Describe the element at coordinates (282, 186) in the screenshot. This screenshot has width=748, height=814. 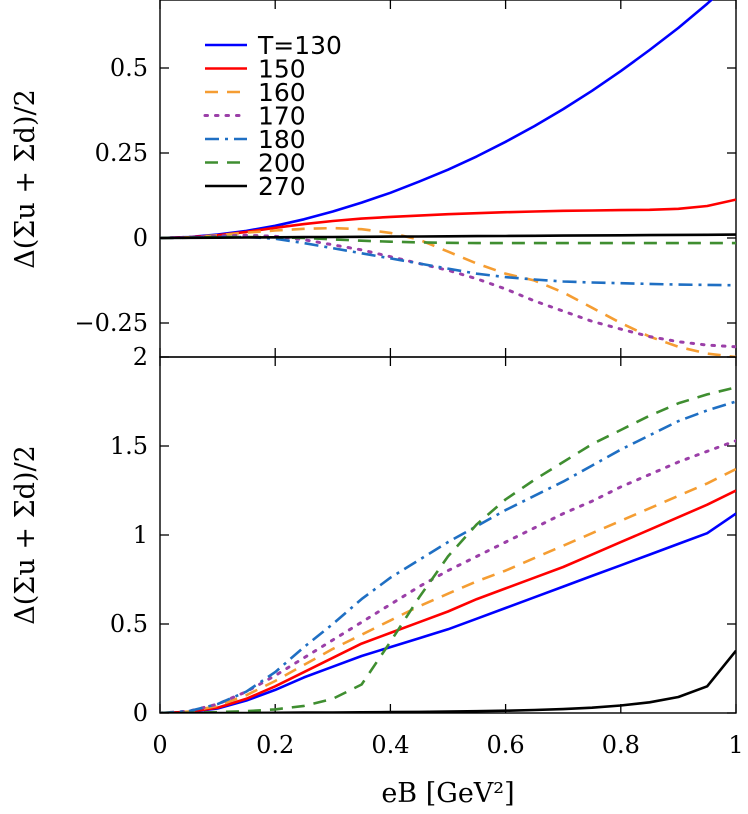
I see `legend-label: 270` at that location.